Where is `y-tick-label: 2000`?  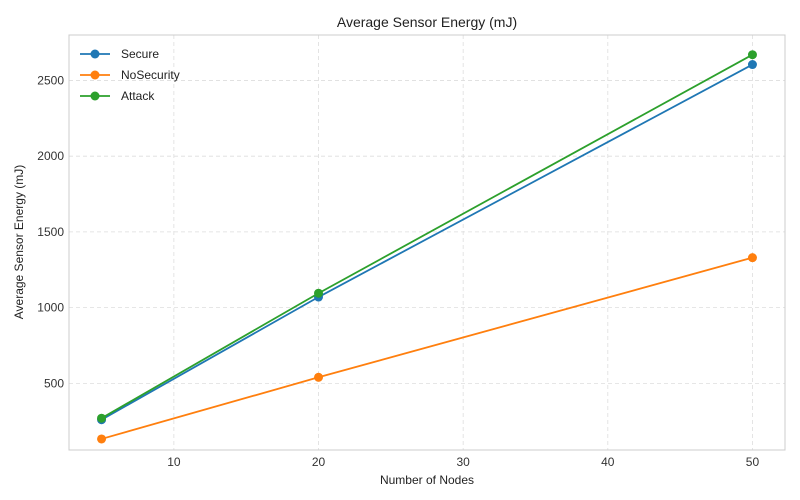 y-tick-label: 2000 is located at coordinates (50, 156).